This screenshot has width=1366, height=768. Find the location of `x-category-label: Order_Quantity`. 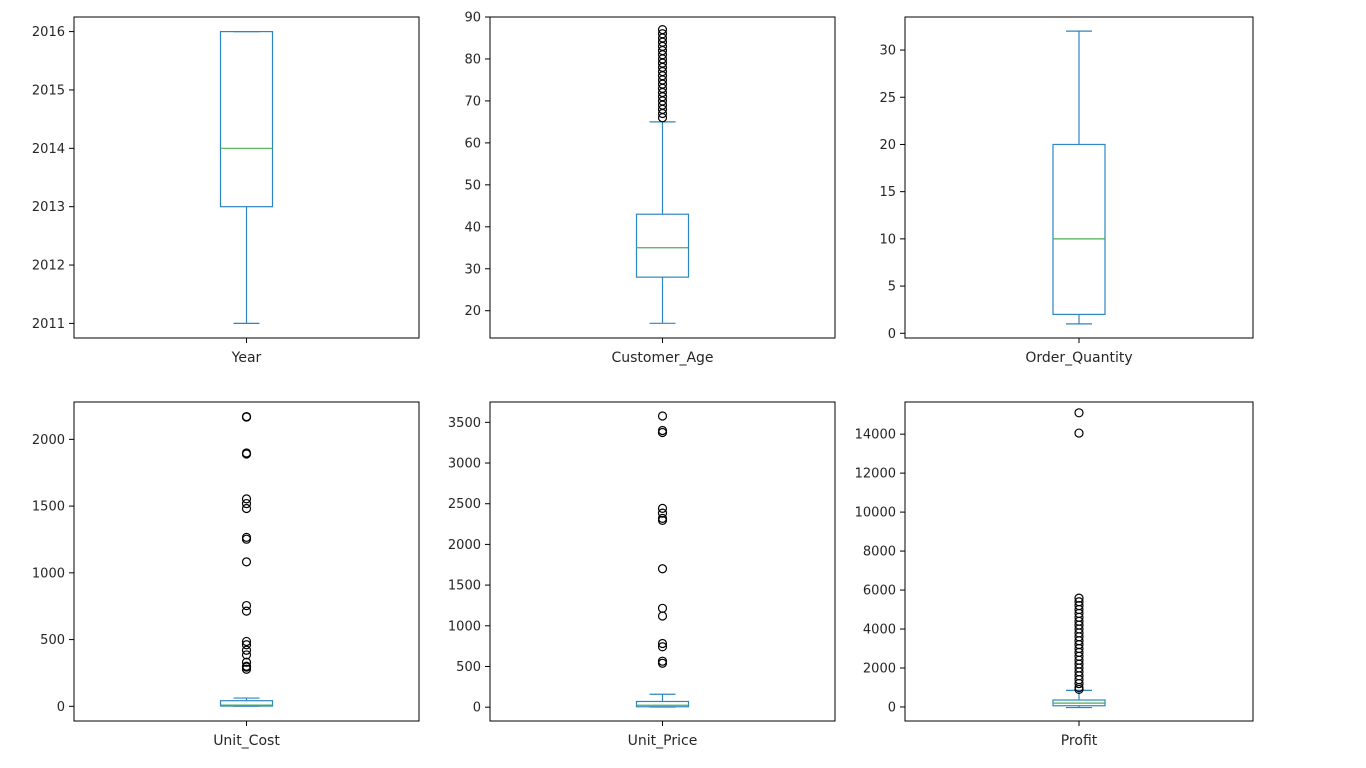

x-category-label: Order_Quantity is located at coordinates (1078, 358).